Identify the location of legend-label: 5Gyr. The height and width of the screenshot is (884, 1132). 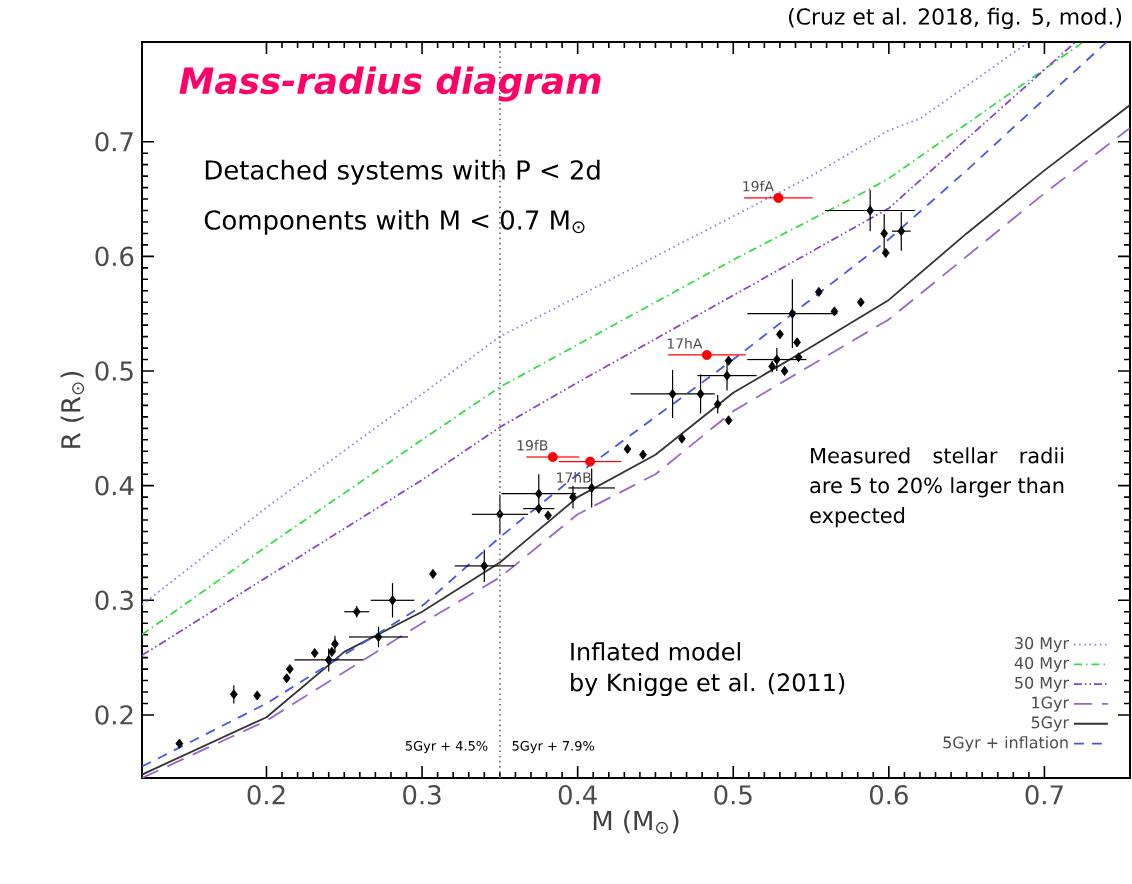
(1050, 724).